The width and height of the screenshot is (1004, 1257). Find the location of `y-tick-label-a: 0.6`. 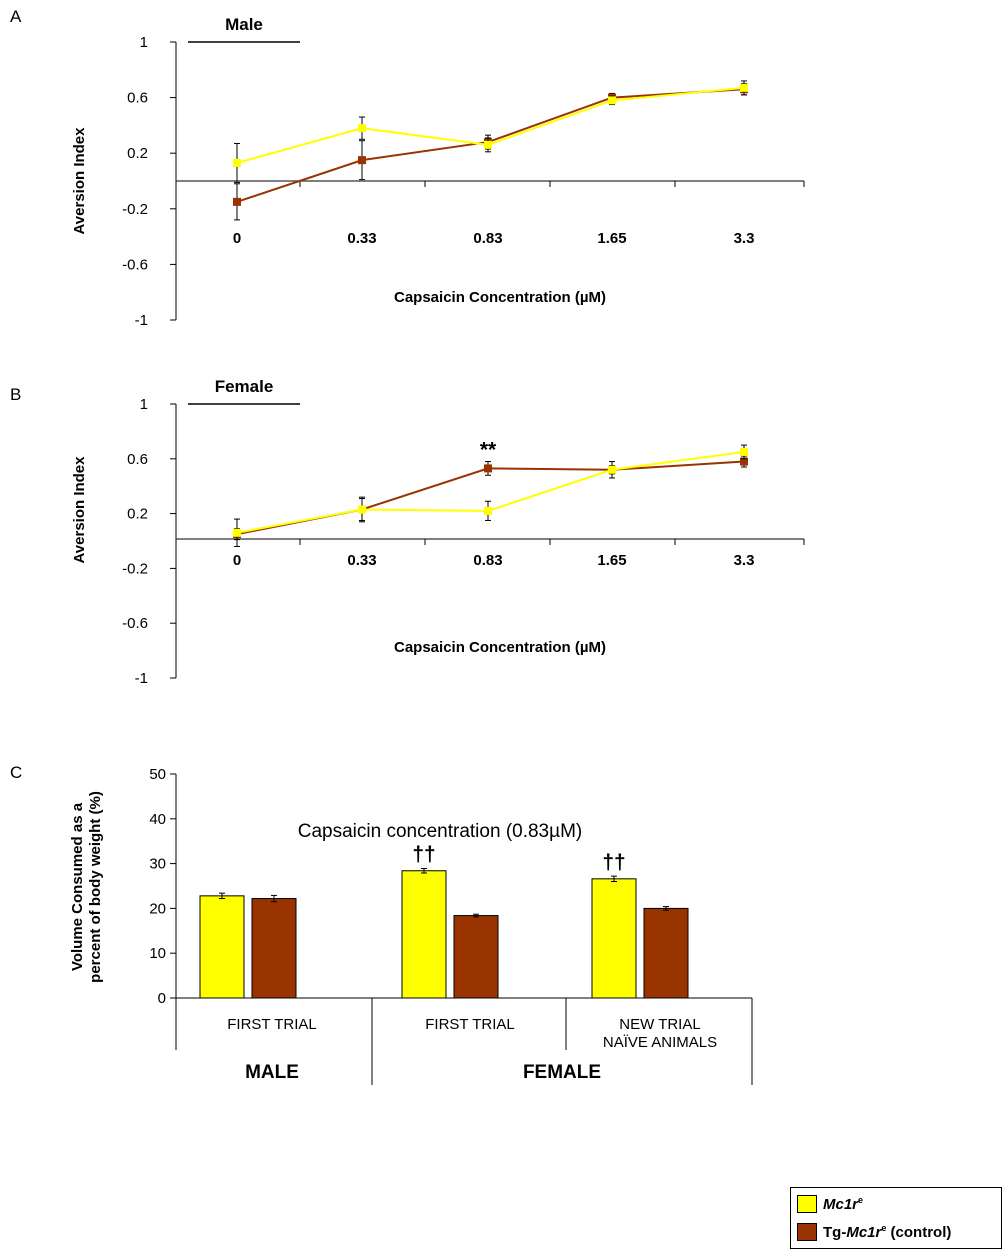

y-tick-label-a: 0.6 is located at coordinates (137, 98).